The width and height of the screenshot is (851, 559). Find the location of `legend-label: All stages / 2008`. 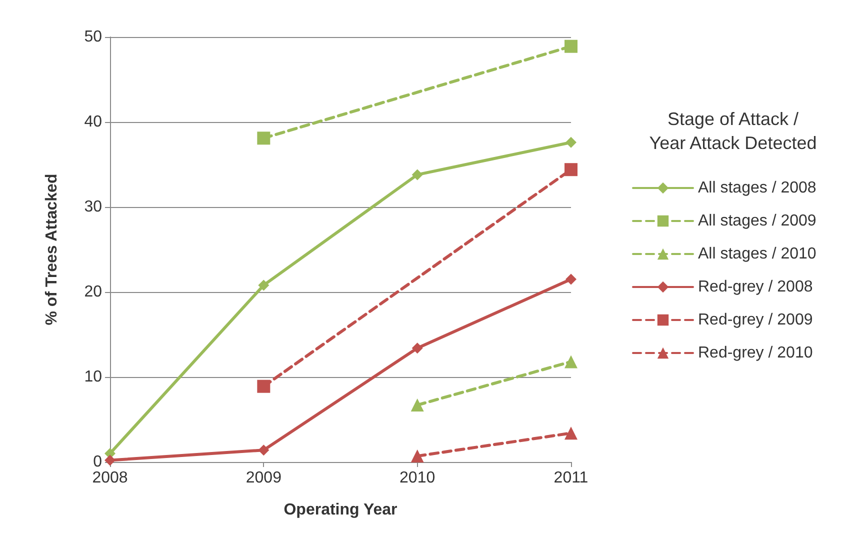

legend-label: All stages / 2008 is located at coordinates (757, 188).